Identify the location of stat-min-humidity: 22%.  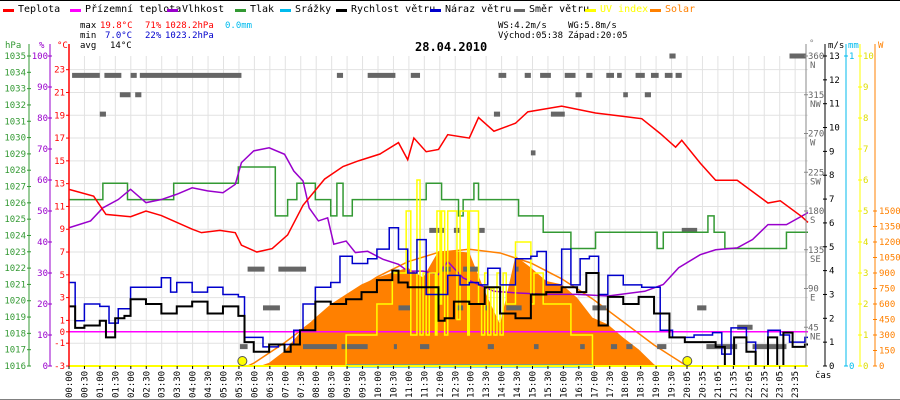
(153, 36).